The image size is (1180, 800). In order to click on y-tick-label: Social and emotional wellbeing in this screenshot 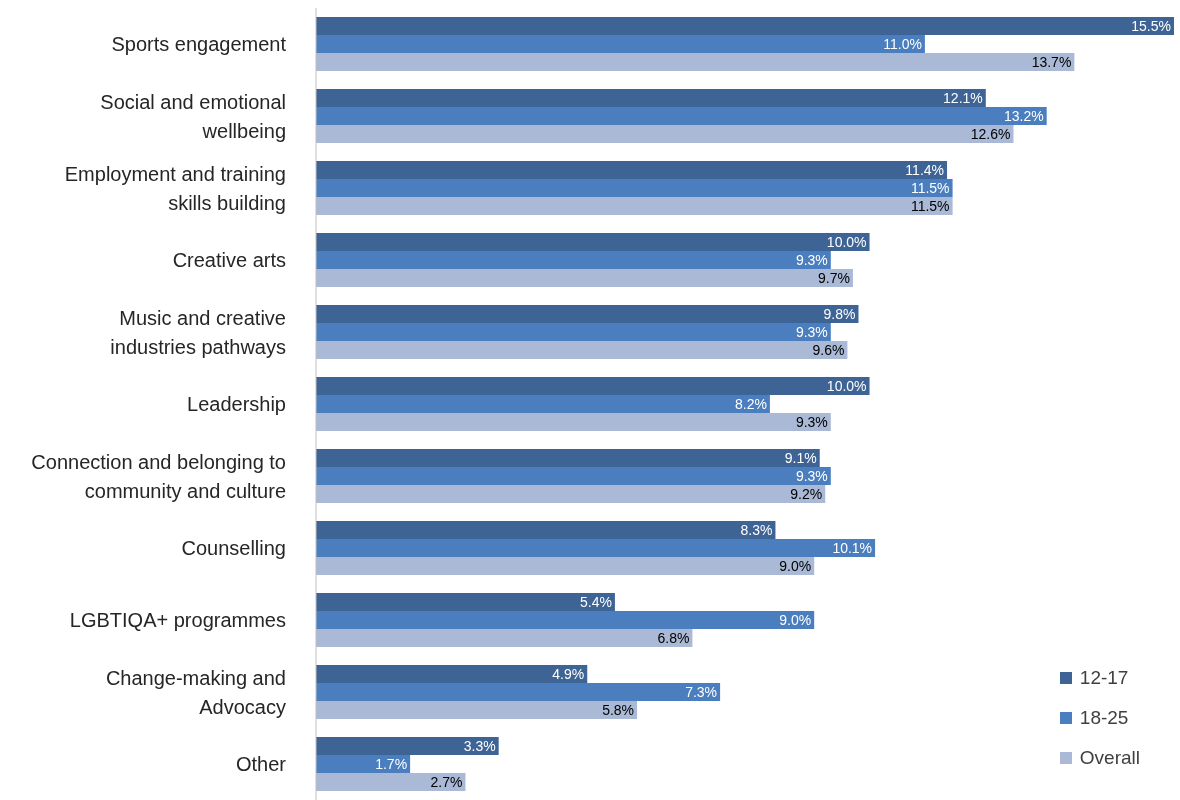, I will do `click(193, 116)`.